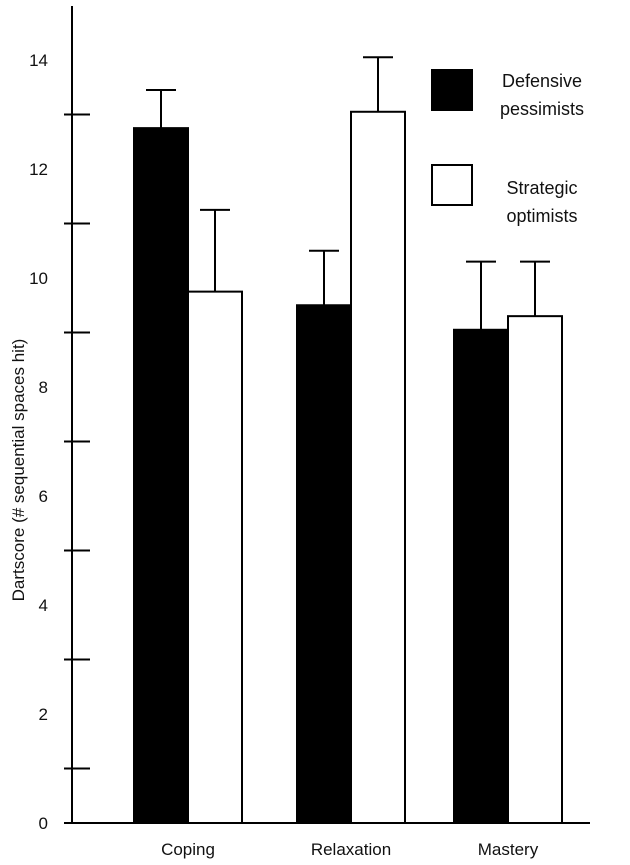 The height and width of the screenshot is (865, 630). I want to click on x-tick-label-coping: Coping, so click(188, 849).